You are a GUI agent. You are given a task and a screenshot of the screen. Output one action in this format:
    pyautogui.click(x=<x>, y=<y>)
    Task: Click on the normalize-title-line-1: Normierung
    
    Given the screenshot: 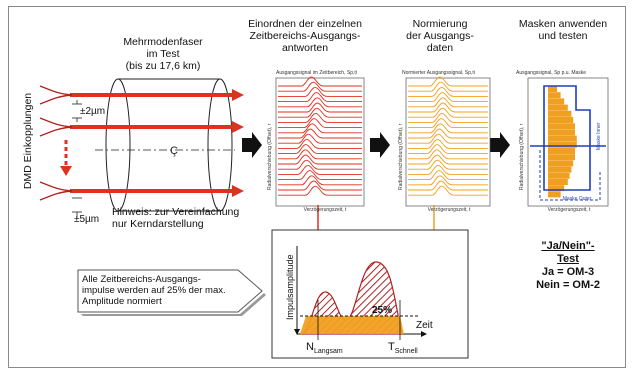 What is the action you would take?
    pyautogui.click(x=440, y=24)
    